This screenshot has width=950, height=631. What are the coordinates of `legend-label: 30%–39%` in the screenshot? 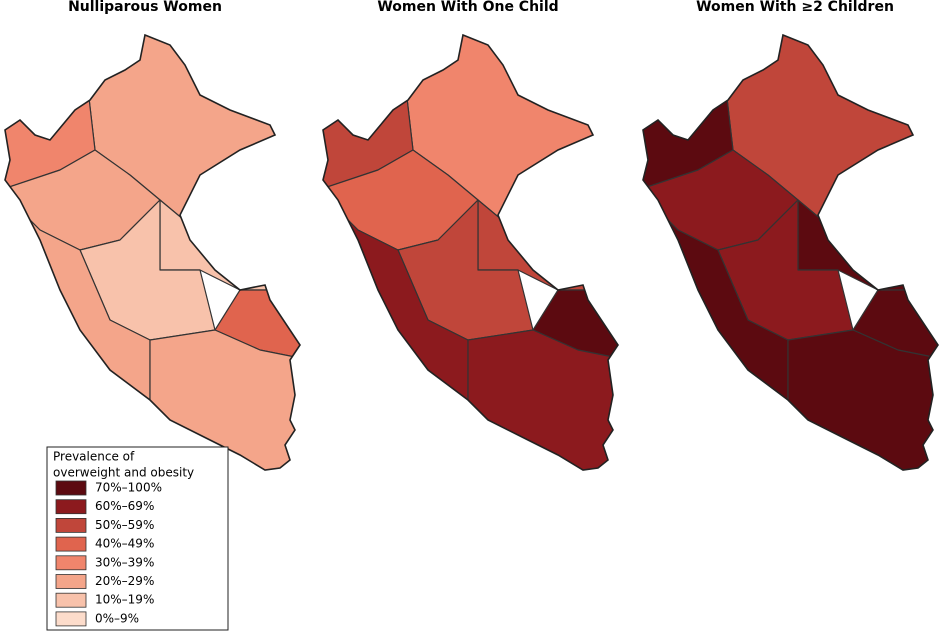 It's located at (124, 562).